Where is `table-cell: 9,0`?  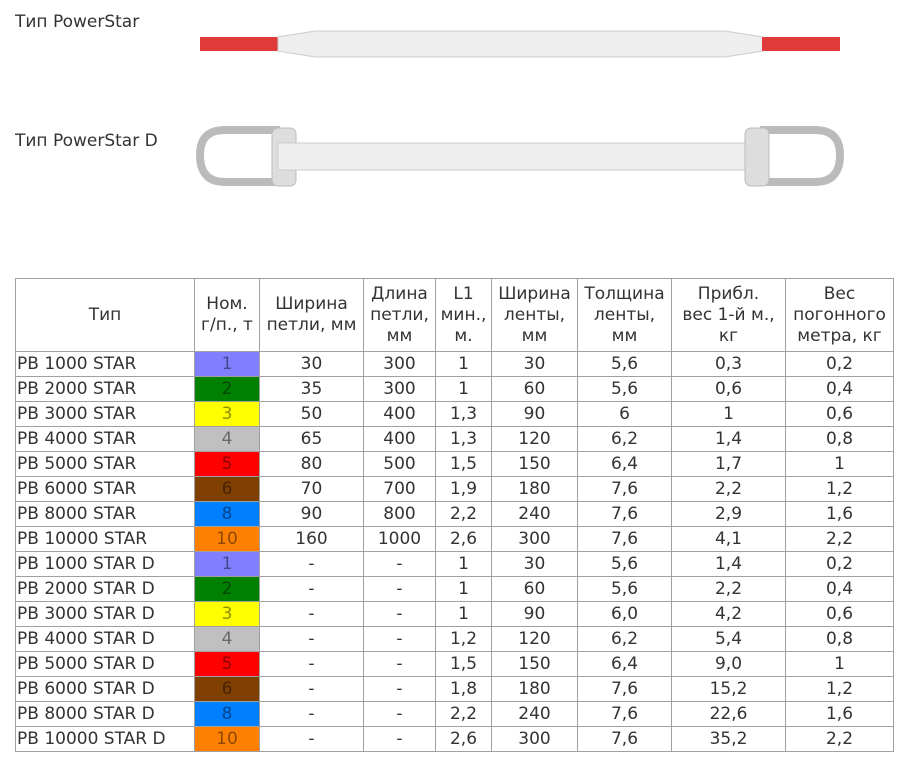
table-cell: 9,0 is located at coordinates (728, 664).